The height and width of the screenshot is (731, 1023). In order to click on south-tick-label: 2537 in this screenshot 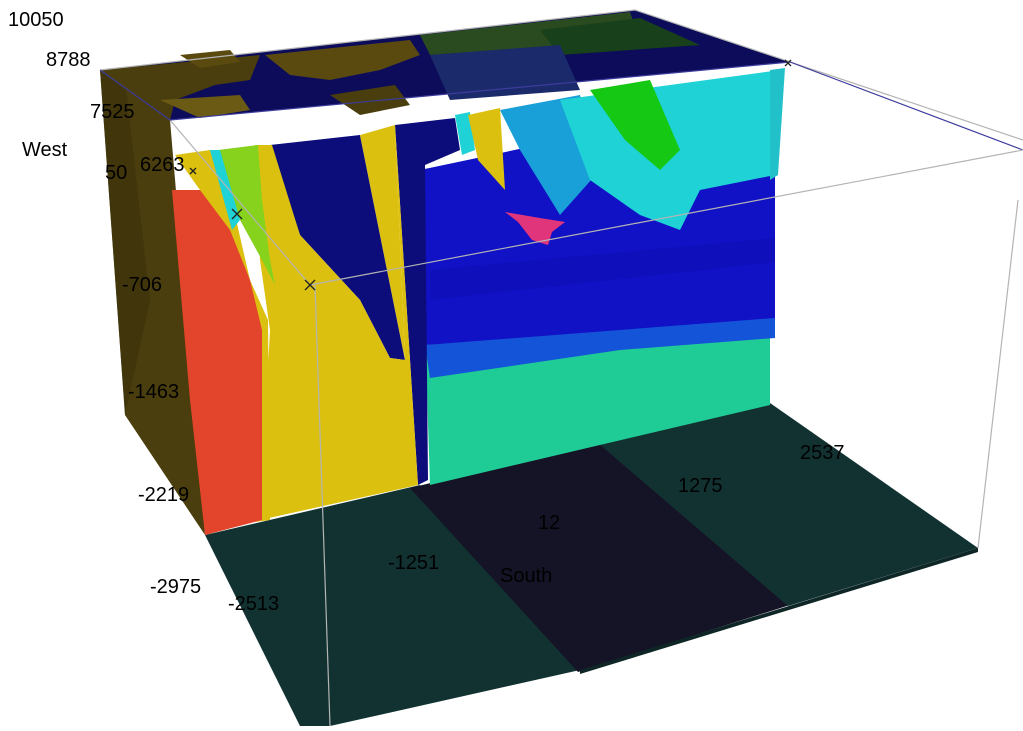, I will do `click(822, 453)`.